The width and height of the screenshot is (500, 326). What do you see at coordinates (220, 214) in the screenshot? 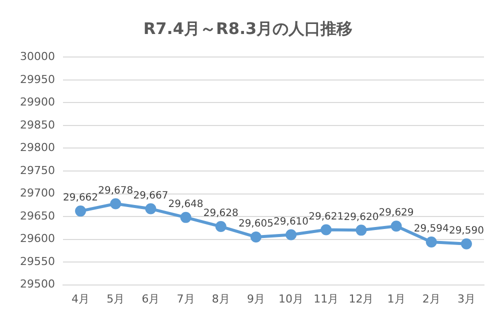
I see `data-label: 29,628` at bounding box center [220, 214].